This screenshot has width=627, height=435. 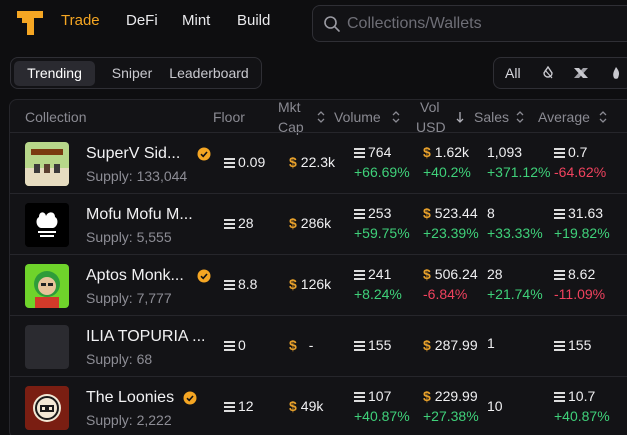 I want to click on mkt-cap-value: $286k, so click(x=310, y=223).